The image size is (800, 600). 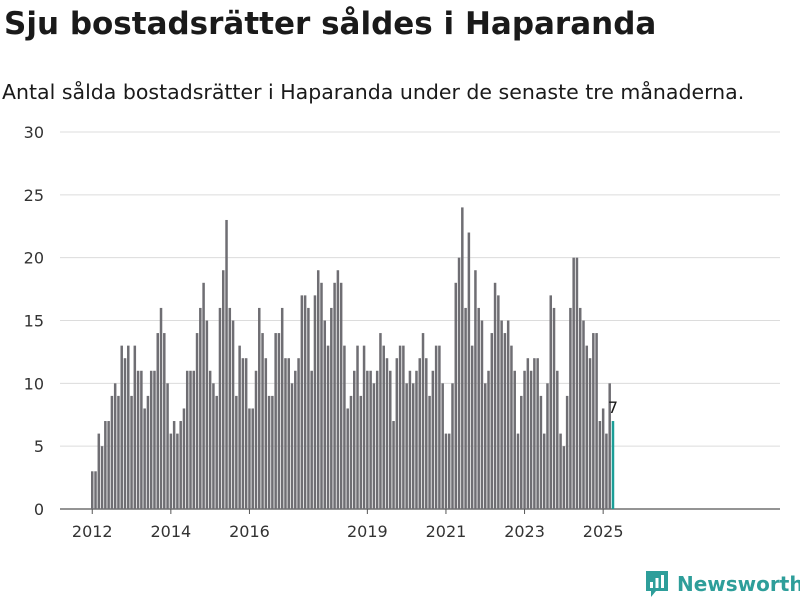 I want to click on x-axis-ticks: 2012 2014 2016 2019 2021 2023 2025, so click(x=348, y=525).